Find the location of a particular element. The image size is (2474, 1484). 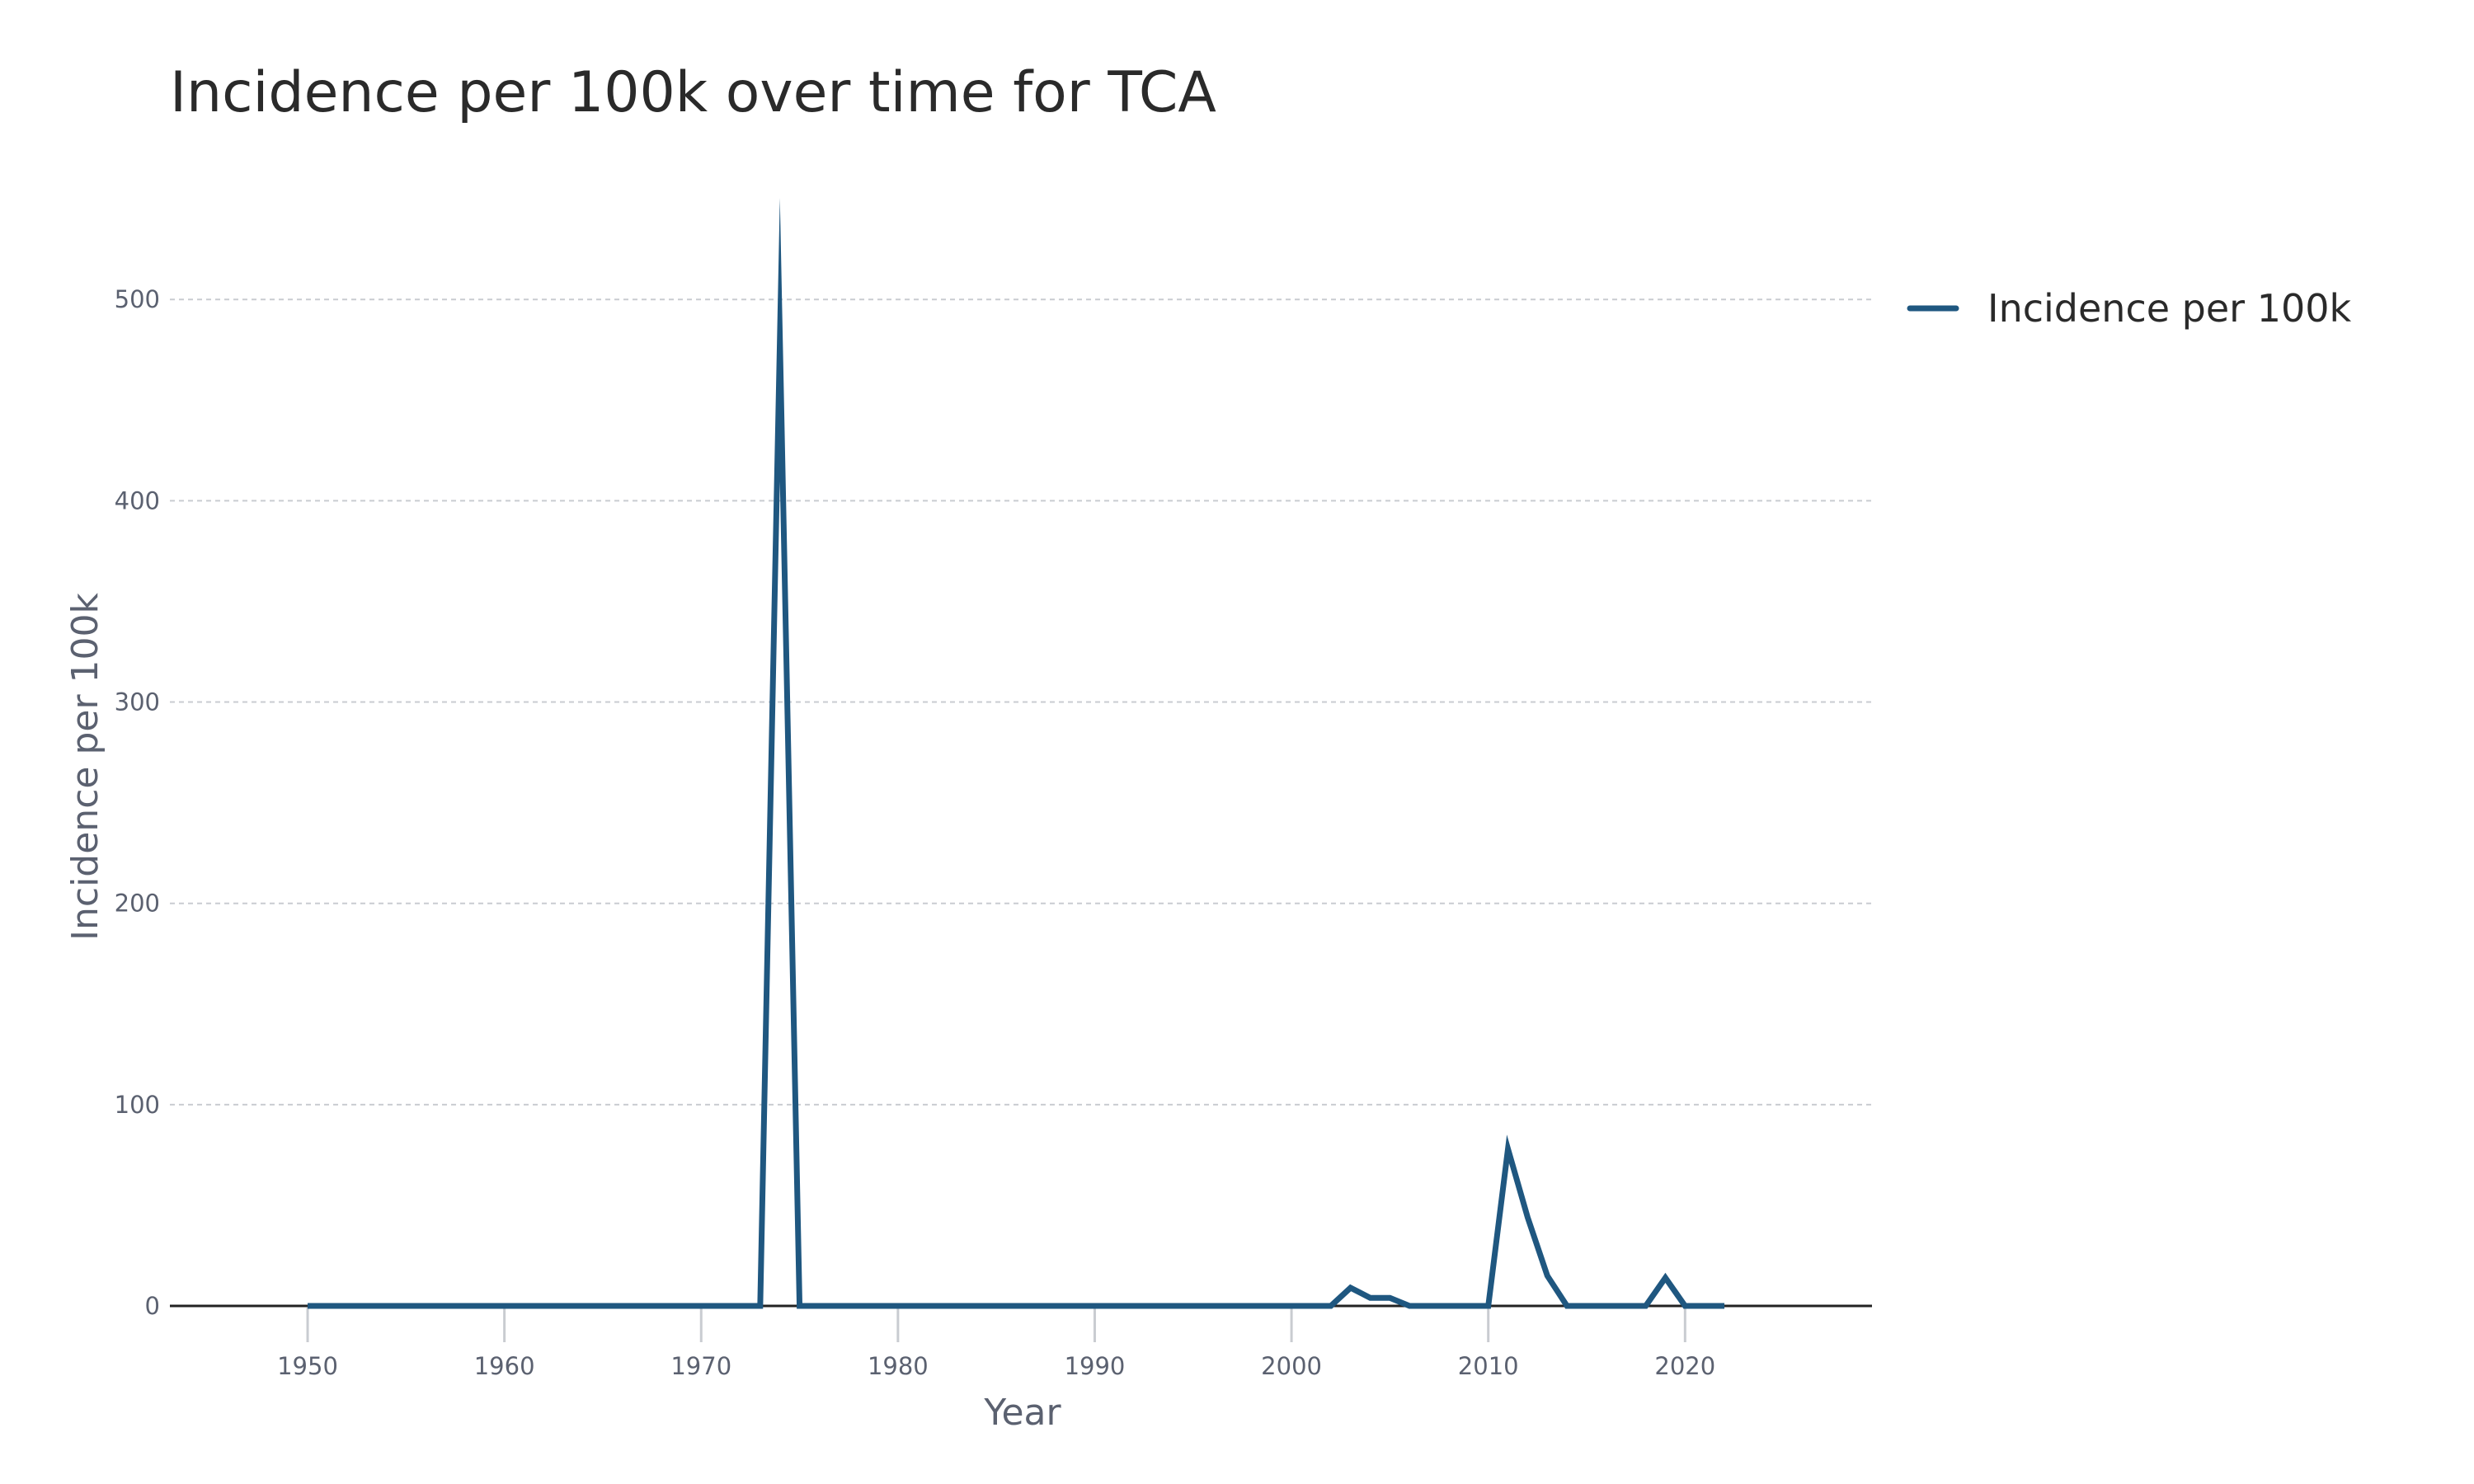

y-tick-label: 500 is located at coordinates (137, 299).